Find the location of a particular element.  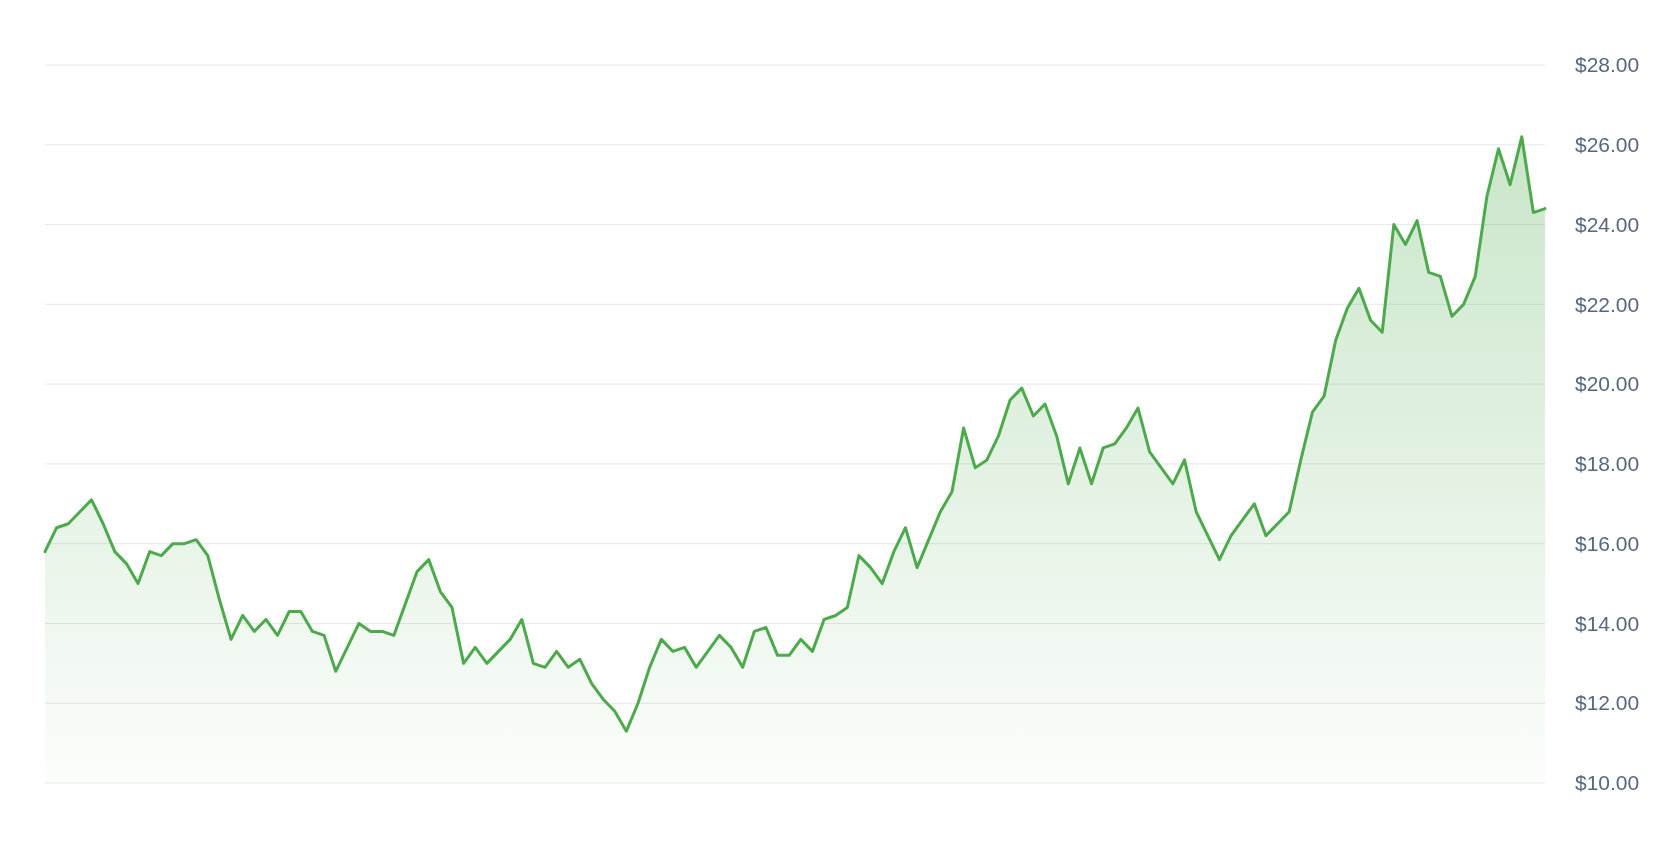

y-tick-label: $12.00 is located at coordinates (1607, 703).